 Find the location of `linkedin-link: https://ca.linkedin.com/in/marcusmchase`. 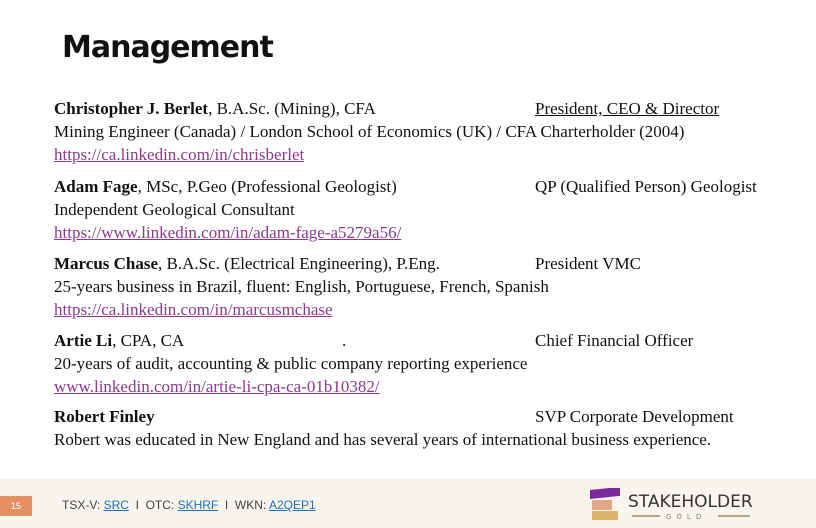

linkedin-link: https://ca.linkedin.com/in/marcusmchase is located at coordinates (193, 309).